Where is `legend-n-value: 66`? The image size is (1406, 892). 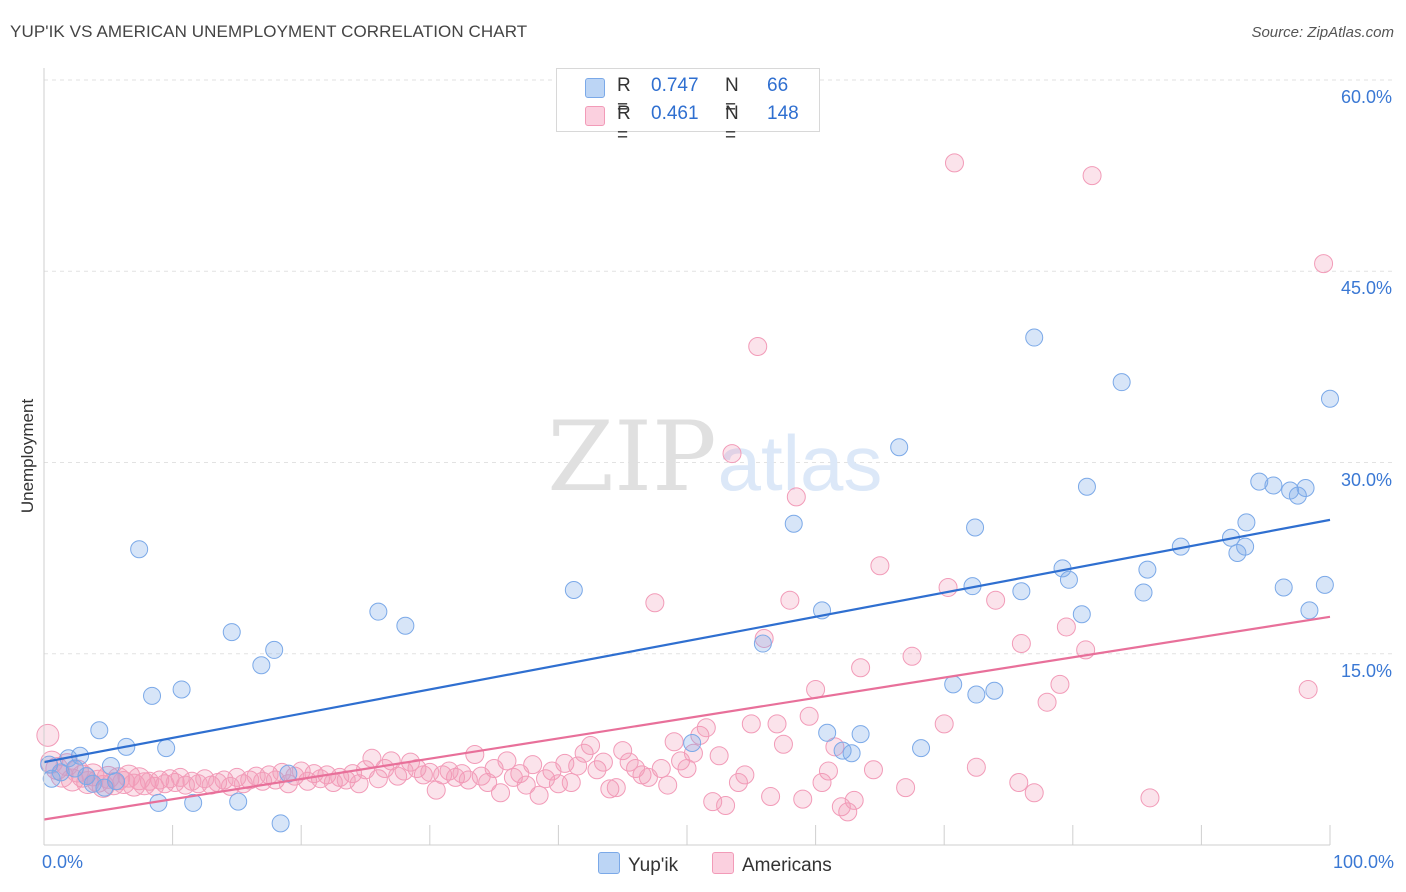
legend-n-value: 66 is located at coordinates (778, 85).